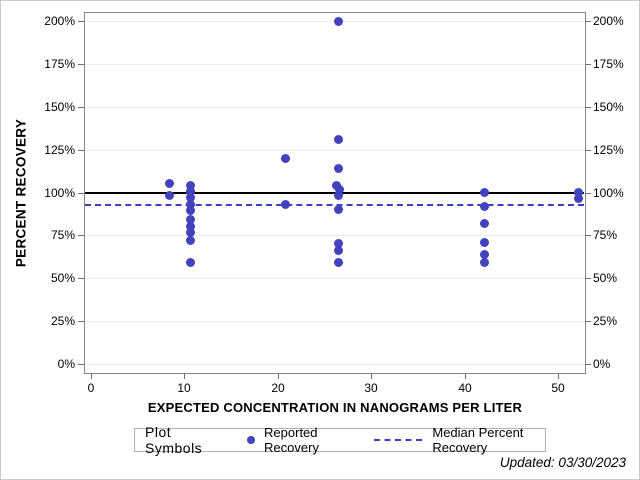 Image resolution: width=640 pixels, height=480 pixels. Describe the element at coordinates (59, 150) in the screenshot. I see `y-tick-label-left: 125%` at that location.